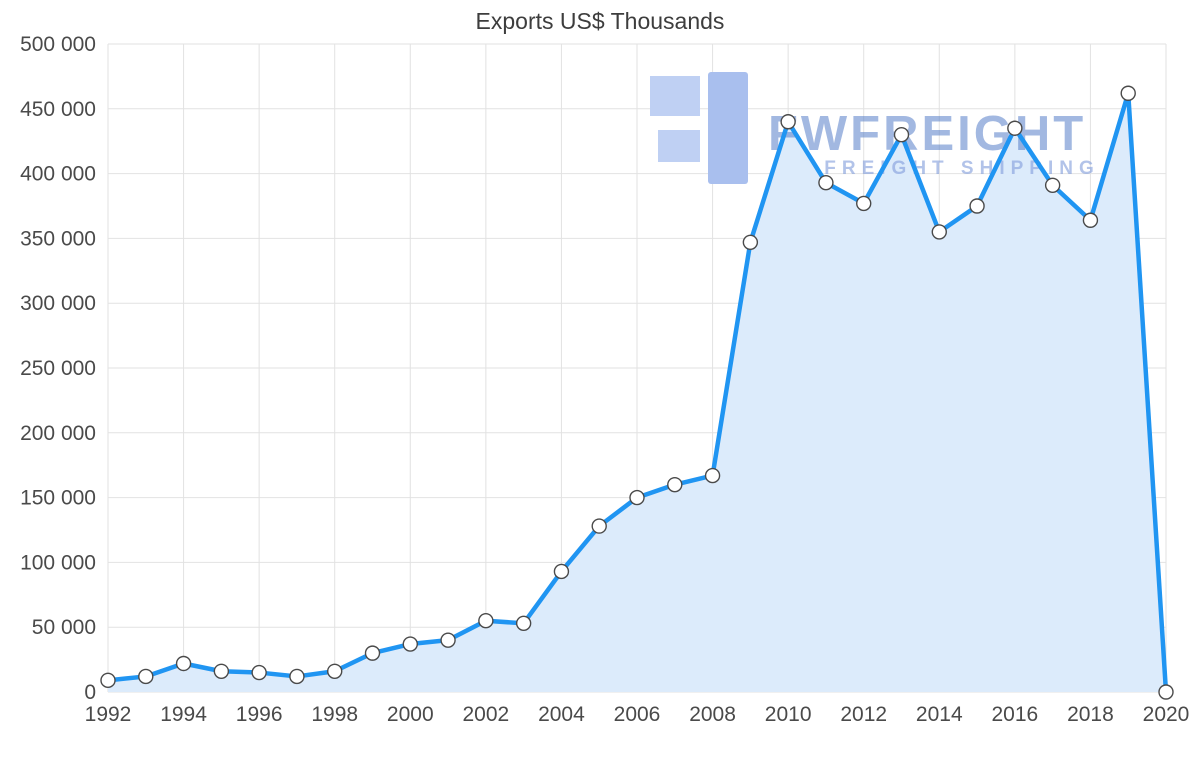  Describe the element at coordinates (64, 627) in the screenshot. I see `y-tick-label: 50 000` at that location.